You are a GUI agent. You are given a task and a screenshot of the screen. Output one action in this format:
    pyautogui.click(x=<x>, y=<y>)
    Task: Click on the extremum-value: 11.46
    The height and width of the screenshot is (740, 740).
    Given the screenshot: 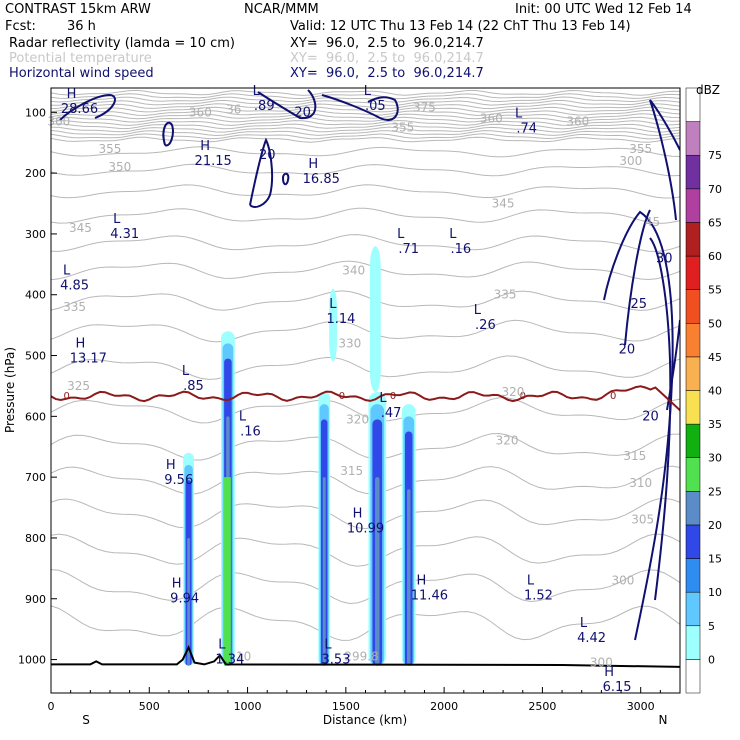 What is the action you would take?
    pyautogui.click(x=429, y=596)
    